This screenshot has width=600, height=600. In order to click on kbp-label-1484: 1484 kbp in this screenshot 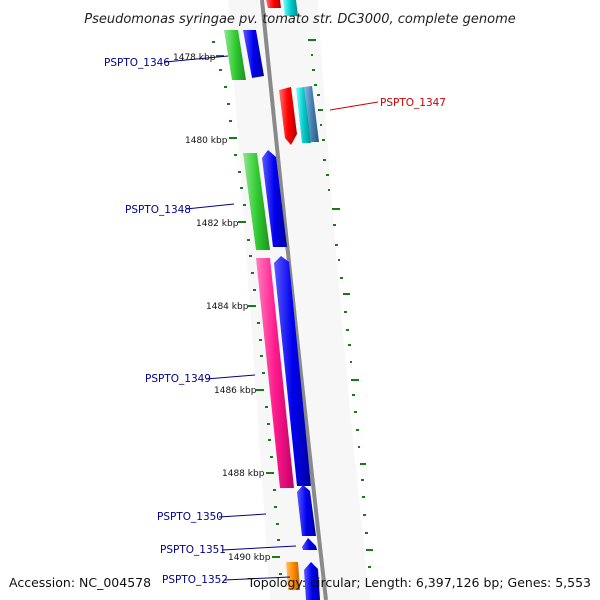, I will do `click(227, 307)`.